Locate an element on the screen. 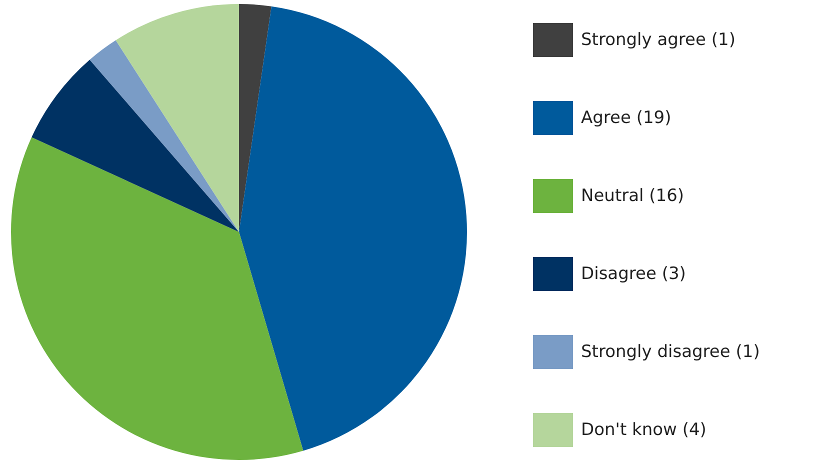  legend-label: Strongly agree (1) is located at coordinates (658, 40).